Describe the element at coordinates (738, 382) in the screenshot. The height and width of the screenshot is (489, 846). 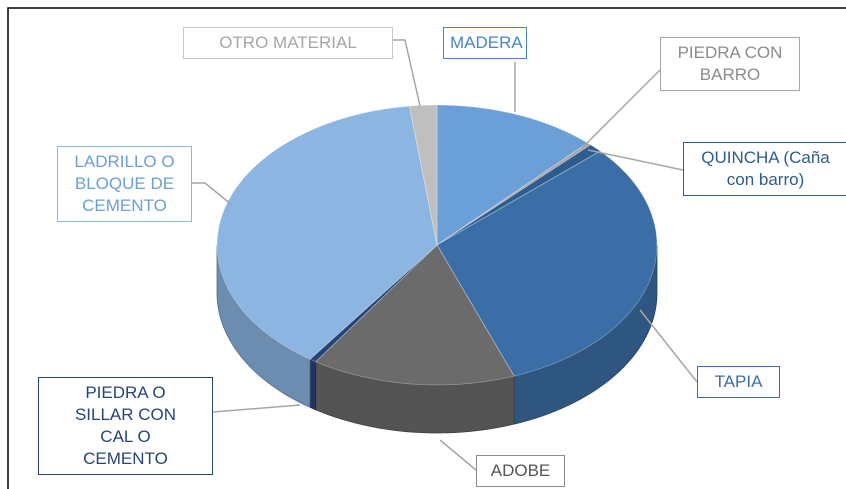
I see `data-label: TAPIA` at that location.